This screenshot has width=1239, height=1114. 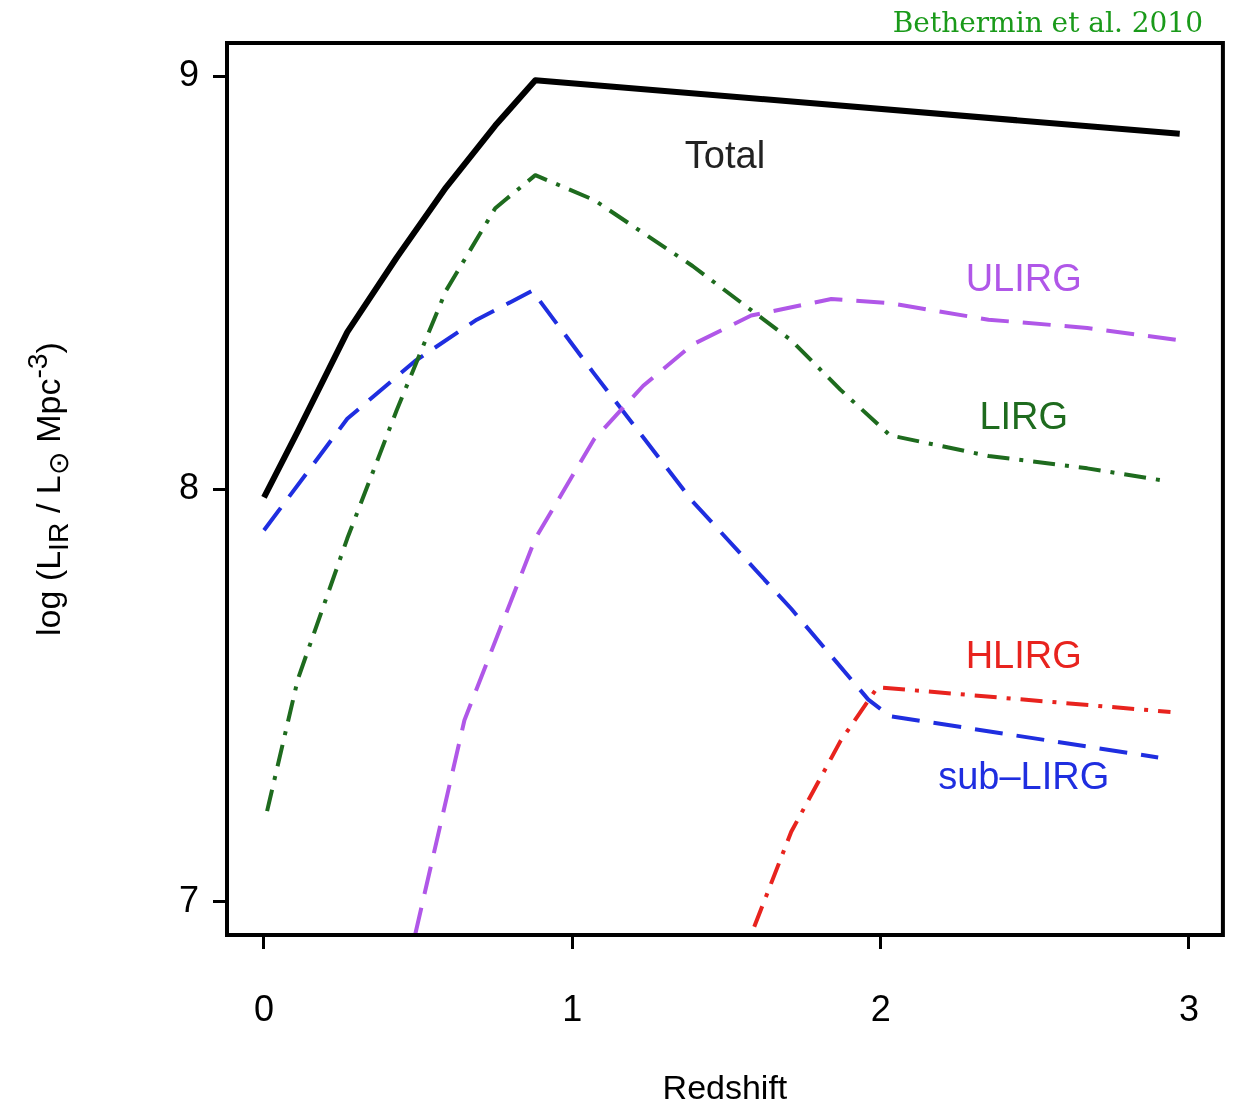 What do you see at coordinates (1047, 22) in the screenshot?
I see `text: Bethermin et al. 2010` at bounding box center [1047, 22].